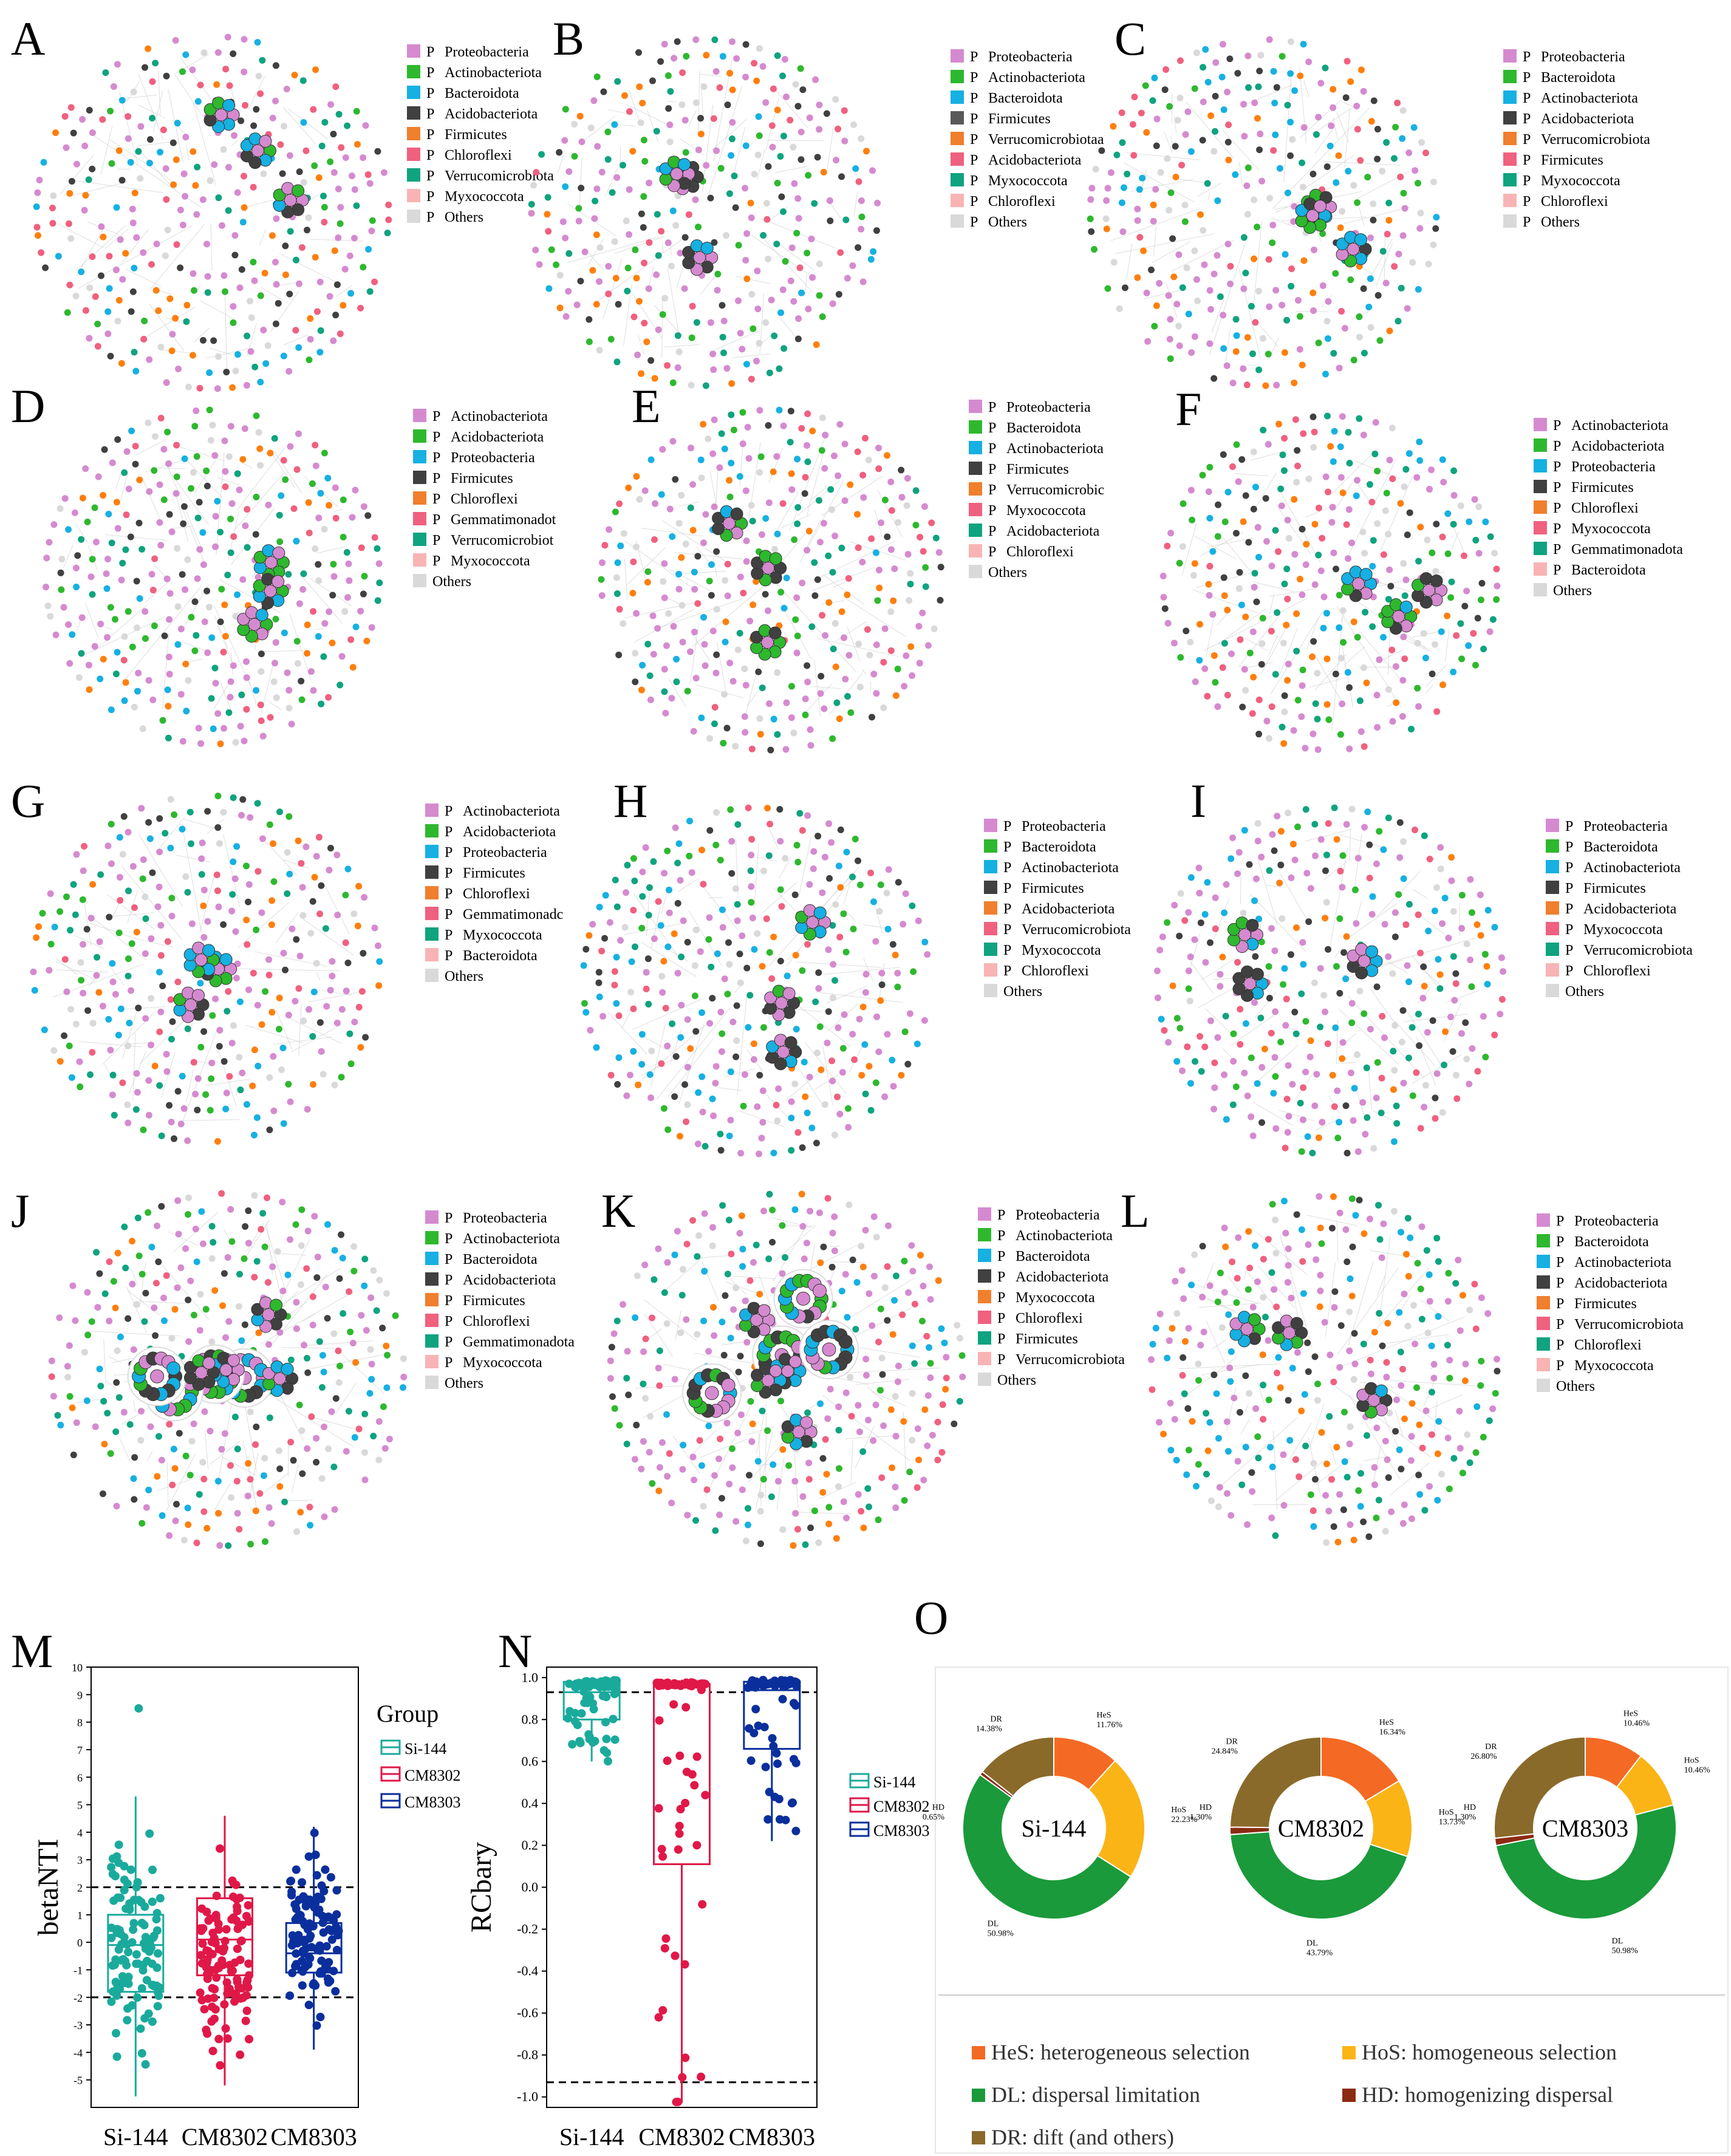  Describe the element at coordinates (502, 1363) in the screenshot. I see `legend-label: Myxococcota` at that location.